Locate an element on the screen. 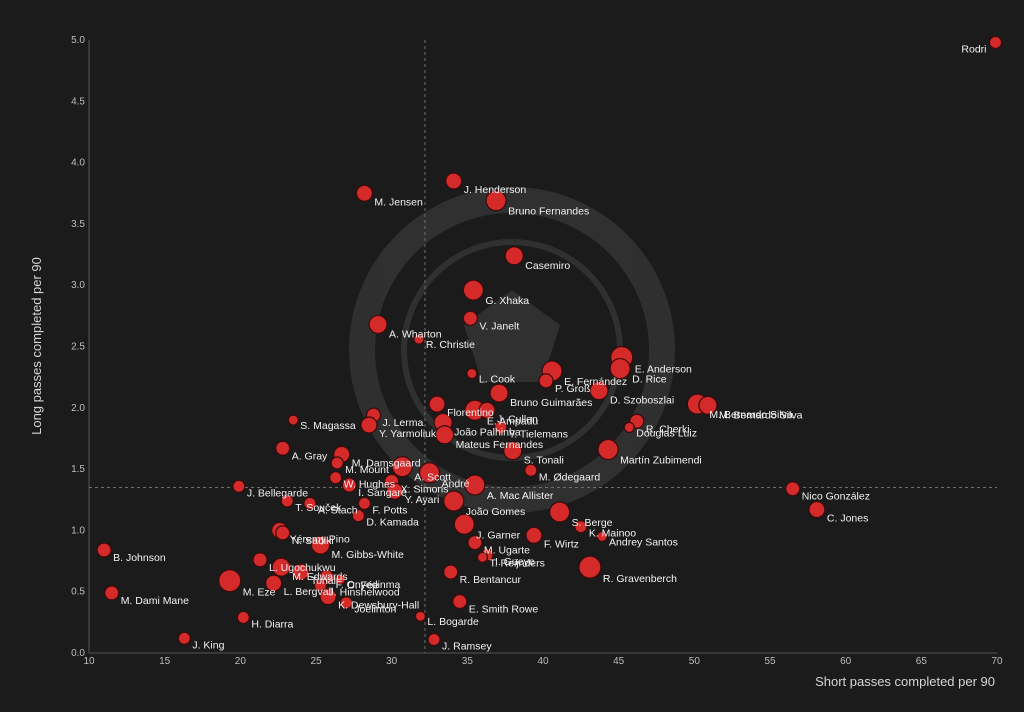 The image size is (1024, 712). point-label: R. Gravenberch is located at coordinates (640, 579).